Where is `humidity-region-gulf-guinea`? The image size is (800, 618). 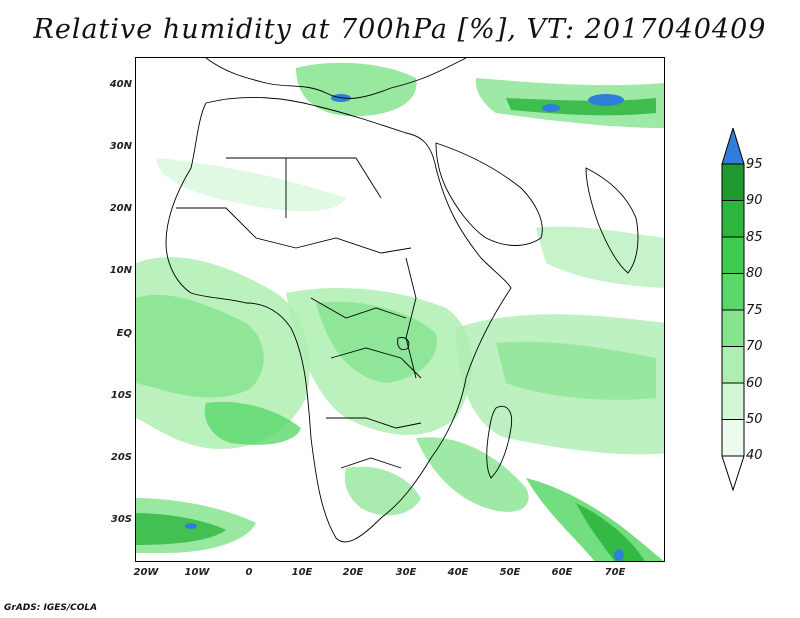 humidity-region-gulf-guinea is located at coordinates (252, 423).